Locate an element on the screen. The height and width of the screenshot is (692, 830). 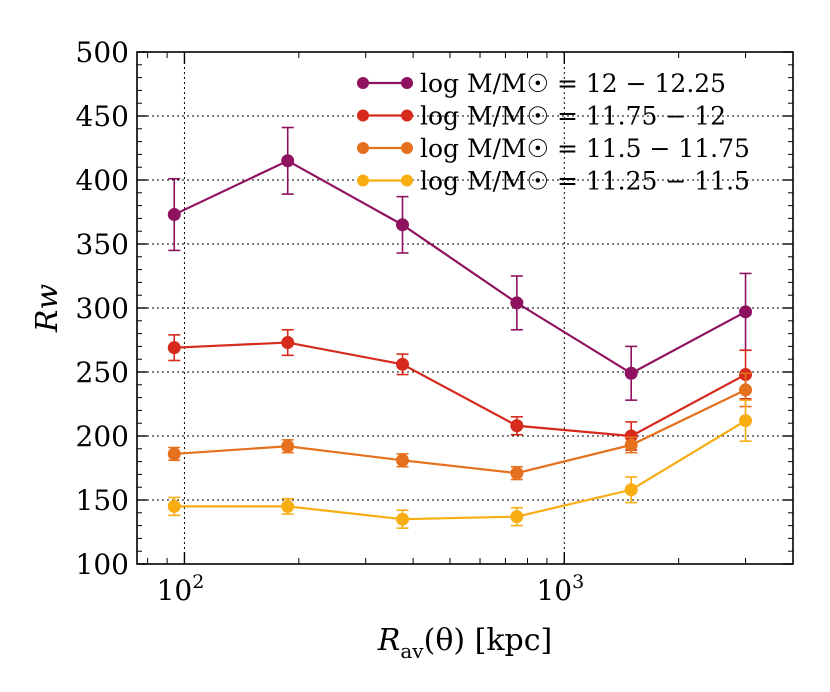
legend-item-3: log M/M☉ = 11.5 − 11.75 is located at coordinates (553, 148).